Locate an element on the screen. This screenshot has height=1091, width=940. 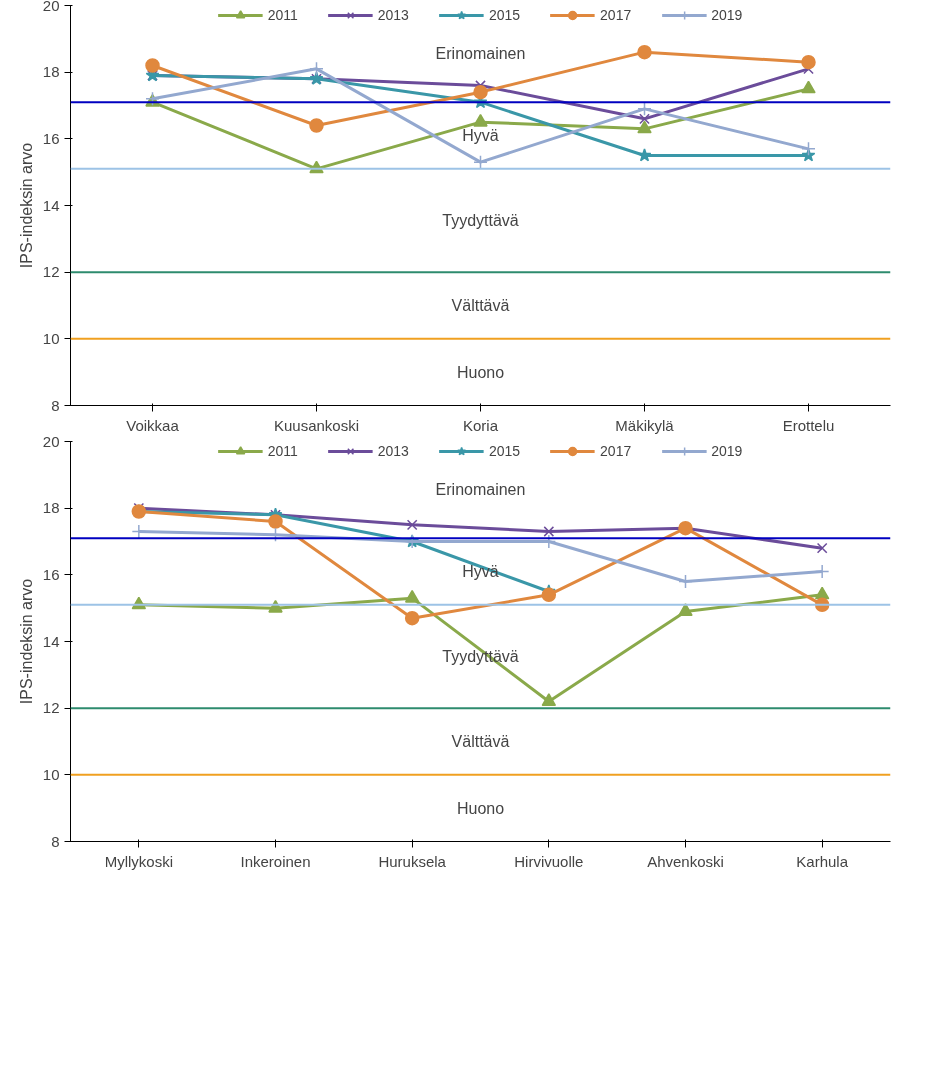
x-tick-label: Hirvivuolle is located at coordinates (549, 861).